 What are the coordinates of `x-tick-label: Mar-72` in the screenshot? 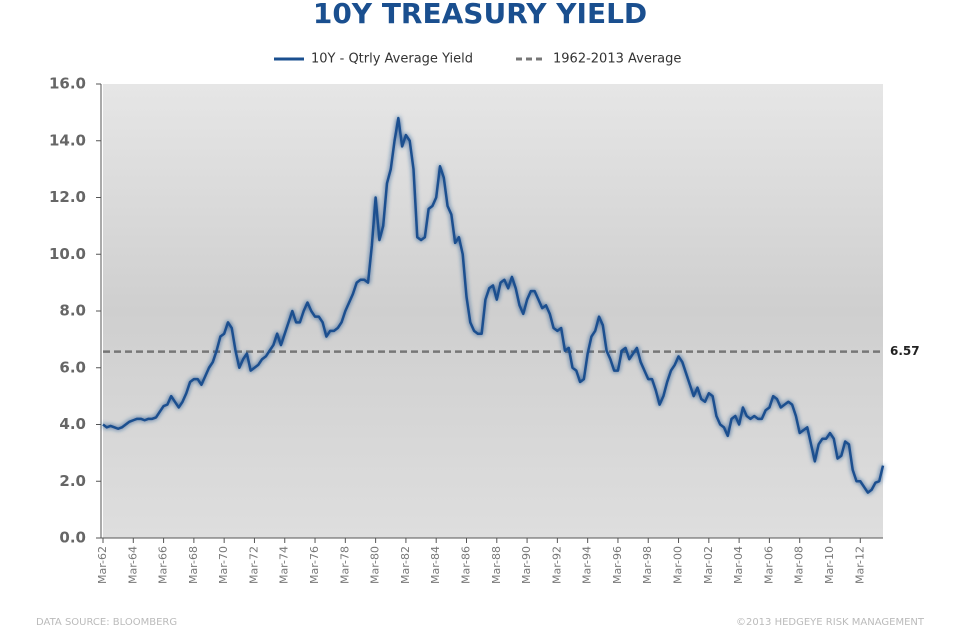 It's located at (253, 565).